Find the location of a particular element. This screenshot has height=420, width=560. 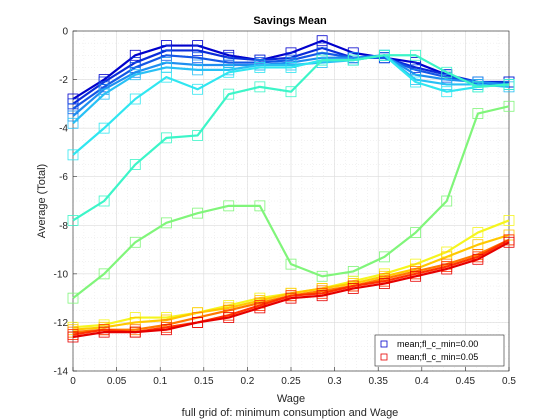

x-tick-label: 0.3 is located at coordinates (335, 381).